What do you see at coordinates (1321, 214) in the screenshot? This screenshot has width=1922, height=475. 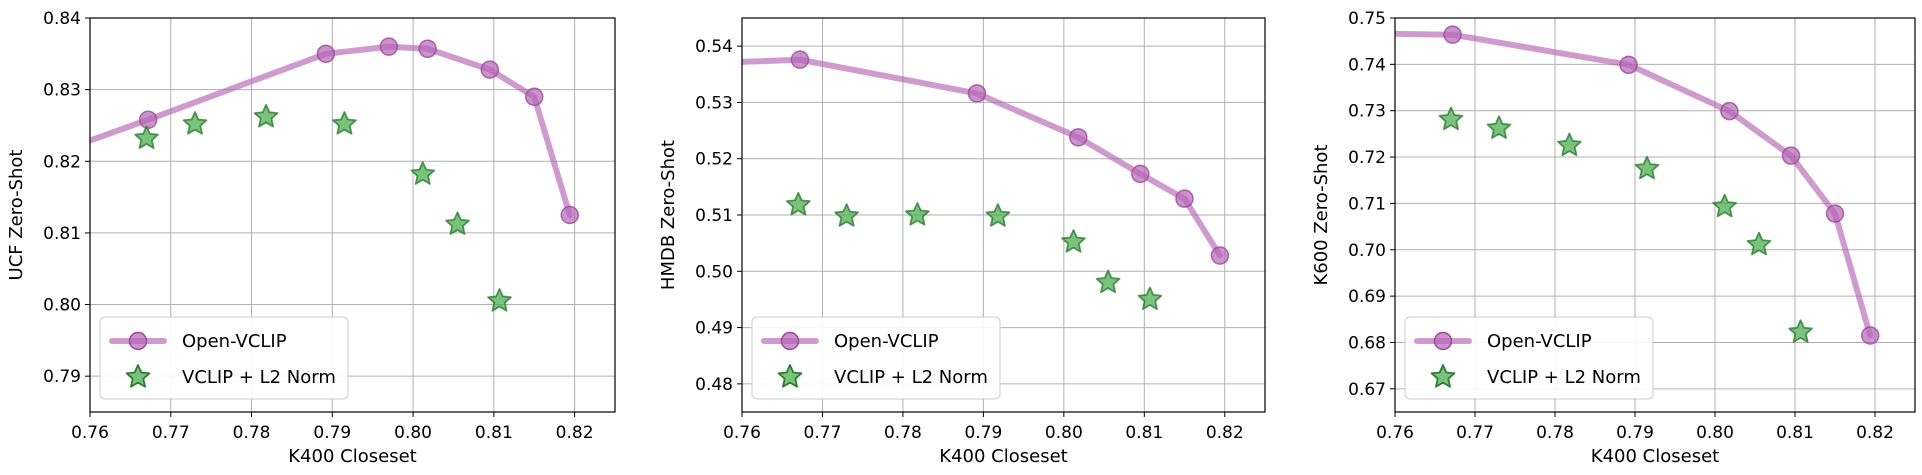 I see `y-axis-label: K600 Zero-Shot` at bounding box center [1321, 214].